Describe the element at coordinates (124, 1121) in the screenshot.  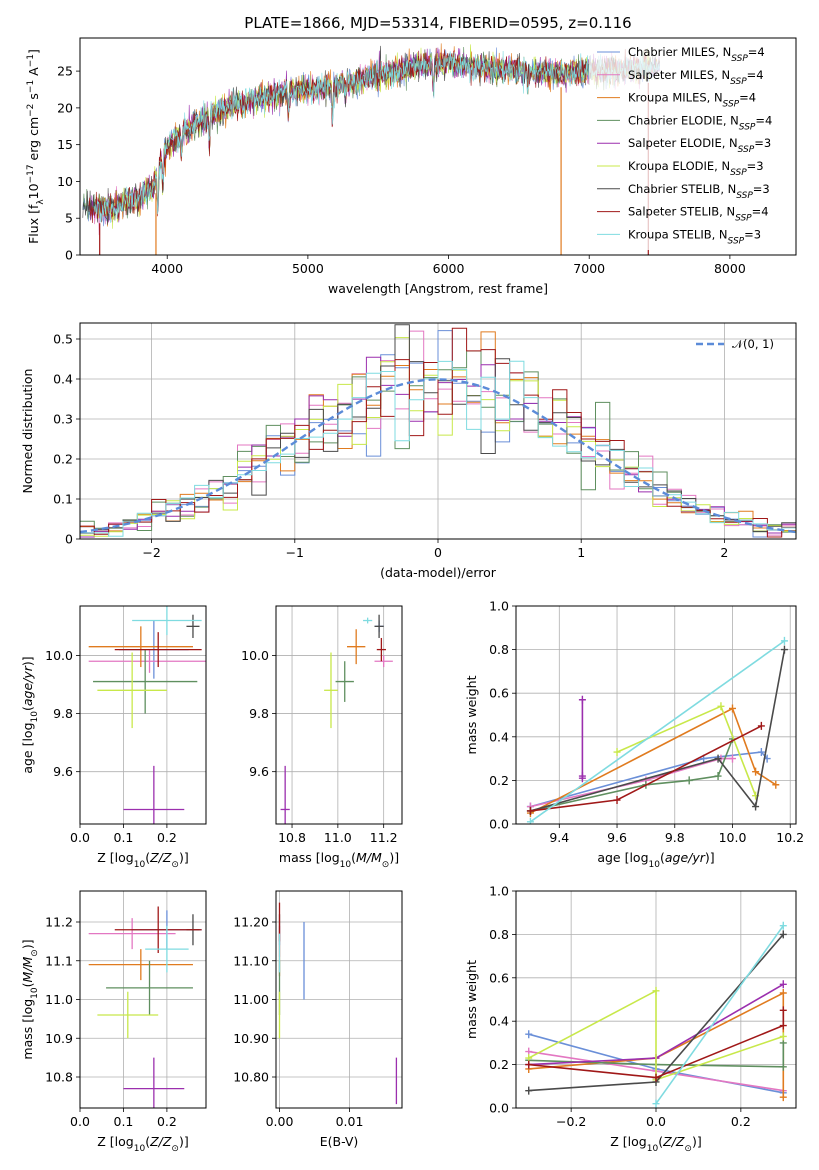
I see `x-tick-label: 0.1` at that location.